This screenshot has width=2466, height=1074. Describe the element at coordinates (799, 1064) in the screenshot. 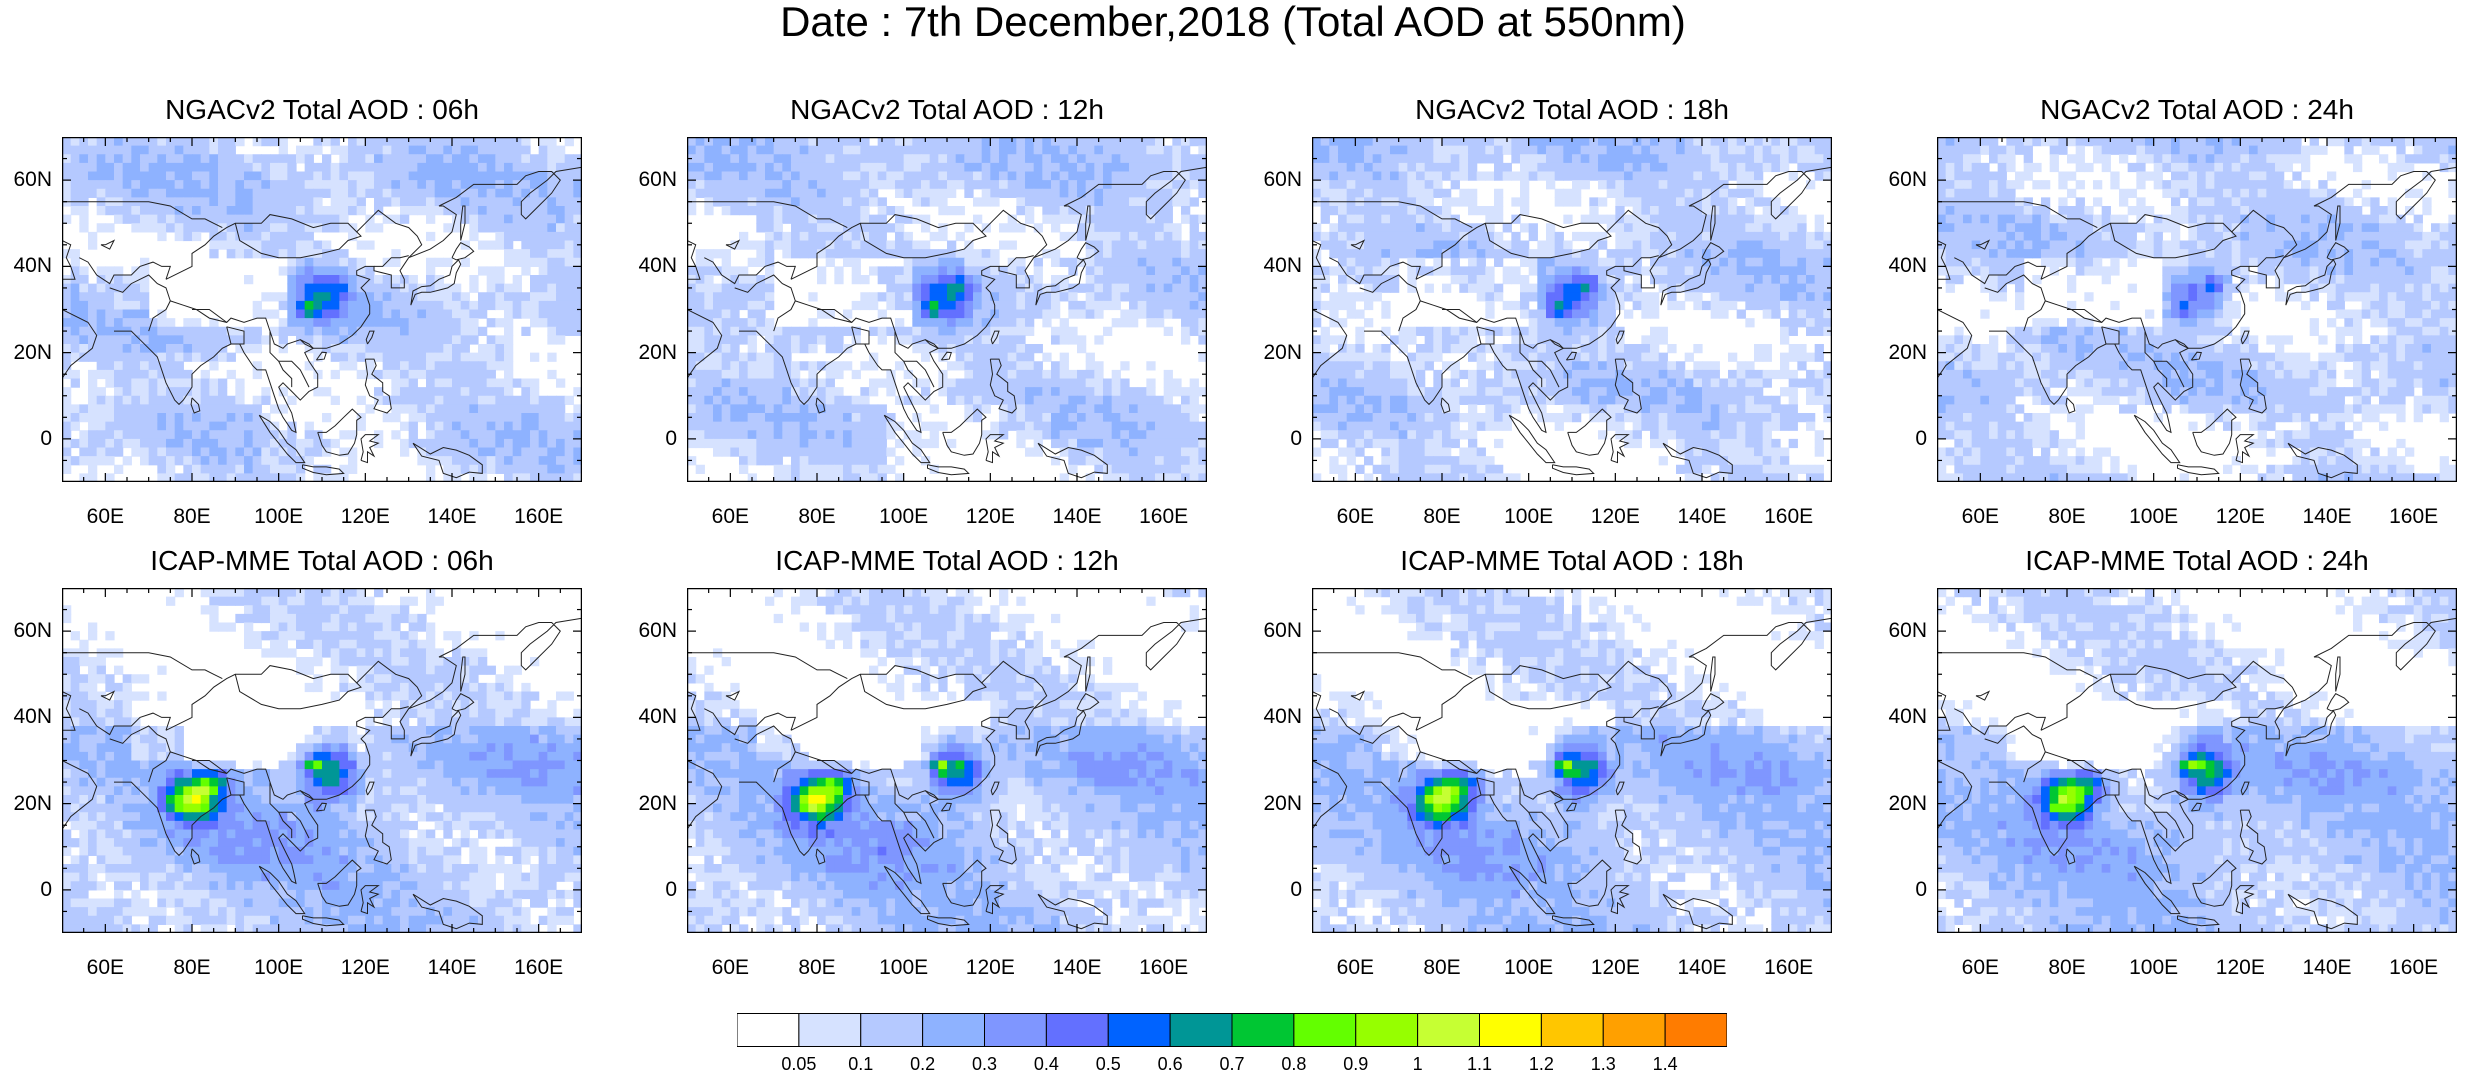

I see `colorbar-label: 0.05` at that location.